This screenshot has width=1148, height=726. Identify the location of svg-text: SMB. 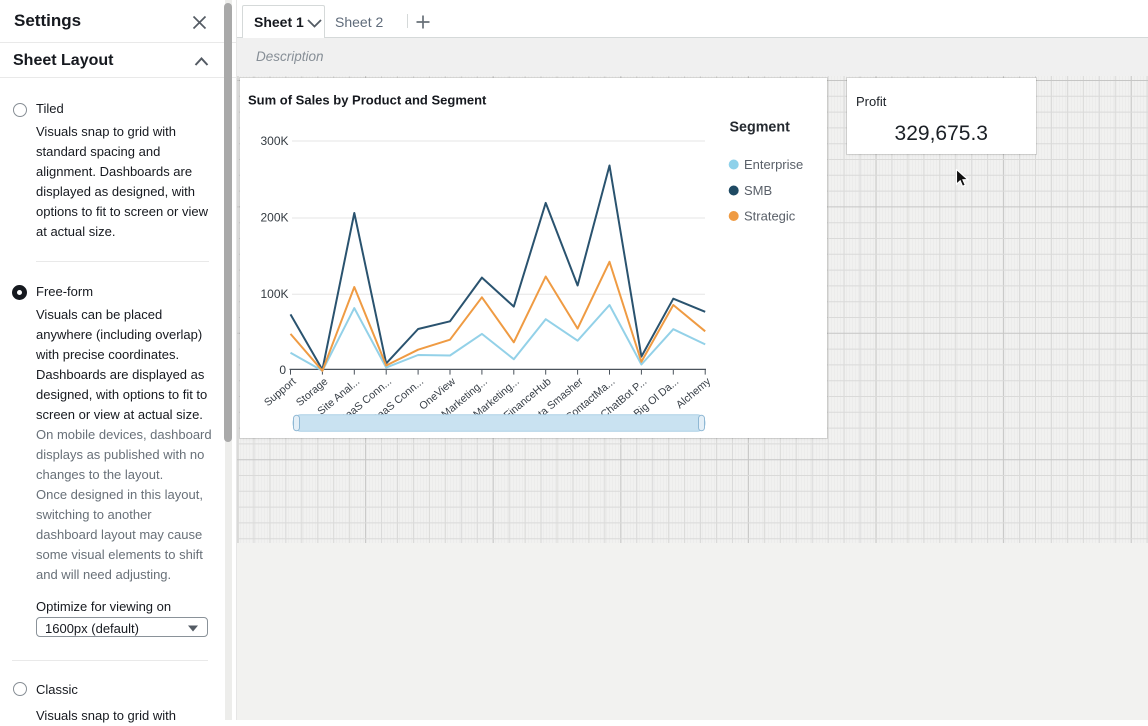
(758, 190).